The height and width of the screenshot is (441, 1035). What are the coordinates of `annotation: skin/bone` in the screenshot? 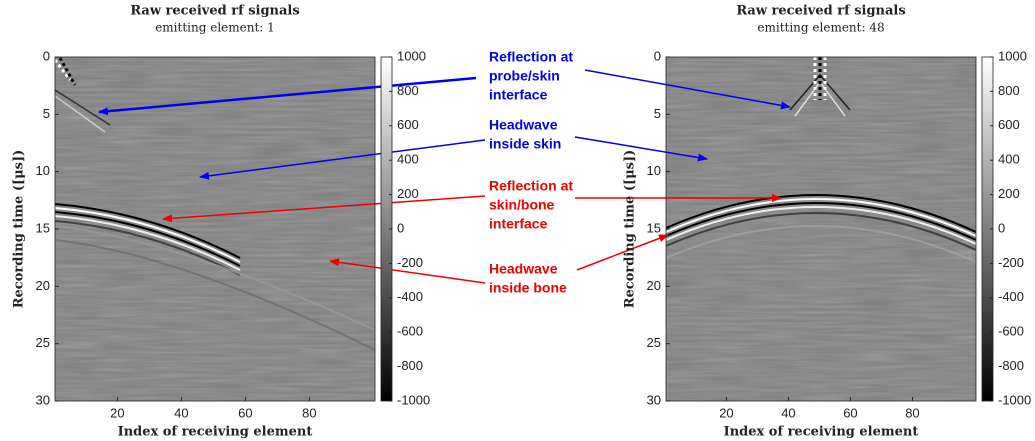 It's located at (522, 205).